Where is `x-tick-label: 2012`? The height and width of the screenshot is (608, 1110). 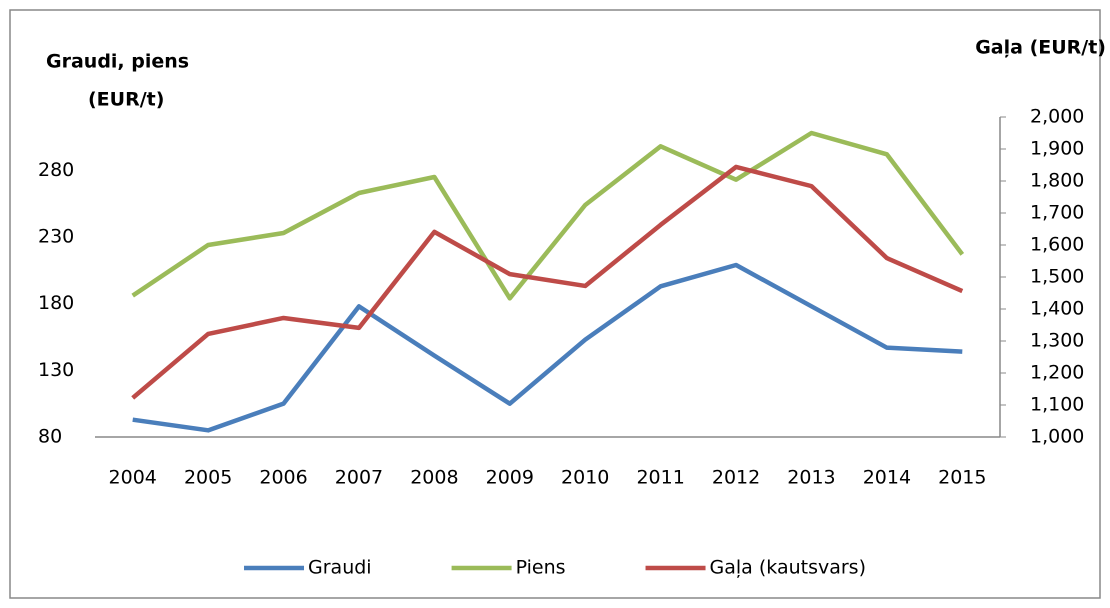
x-tick-label: 2012 is located at coordinates (736, 478).